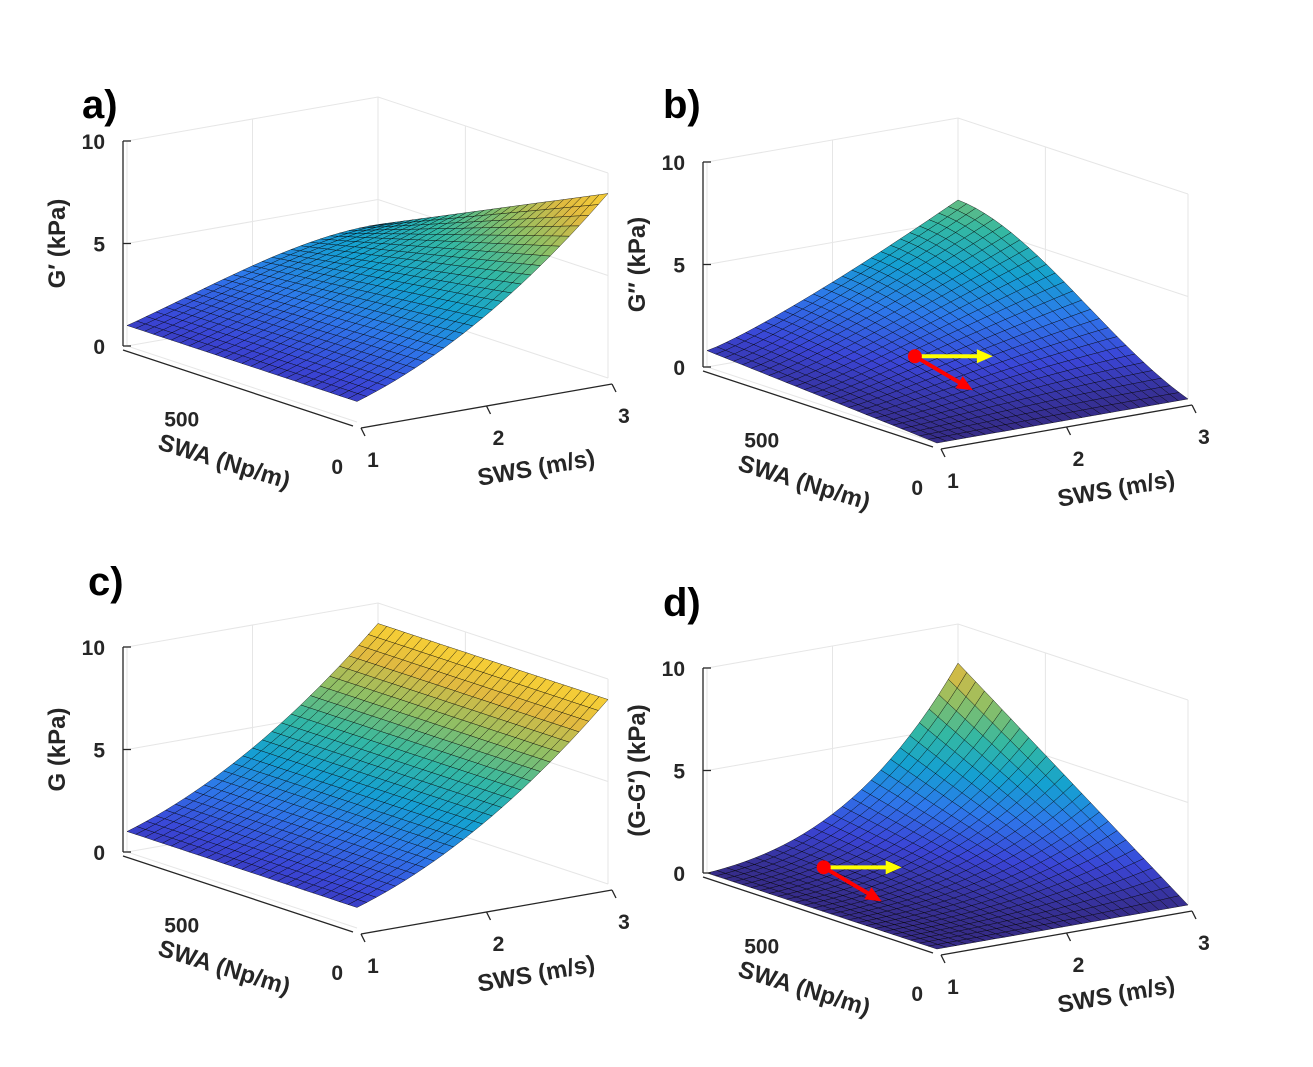 Image resolution: width=1313 pixels, height=1067 pixels. What do you see at coordinates (100, 105) in the screenshot?
I see `panel-label: a)` at bounding box center [100, 105].